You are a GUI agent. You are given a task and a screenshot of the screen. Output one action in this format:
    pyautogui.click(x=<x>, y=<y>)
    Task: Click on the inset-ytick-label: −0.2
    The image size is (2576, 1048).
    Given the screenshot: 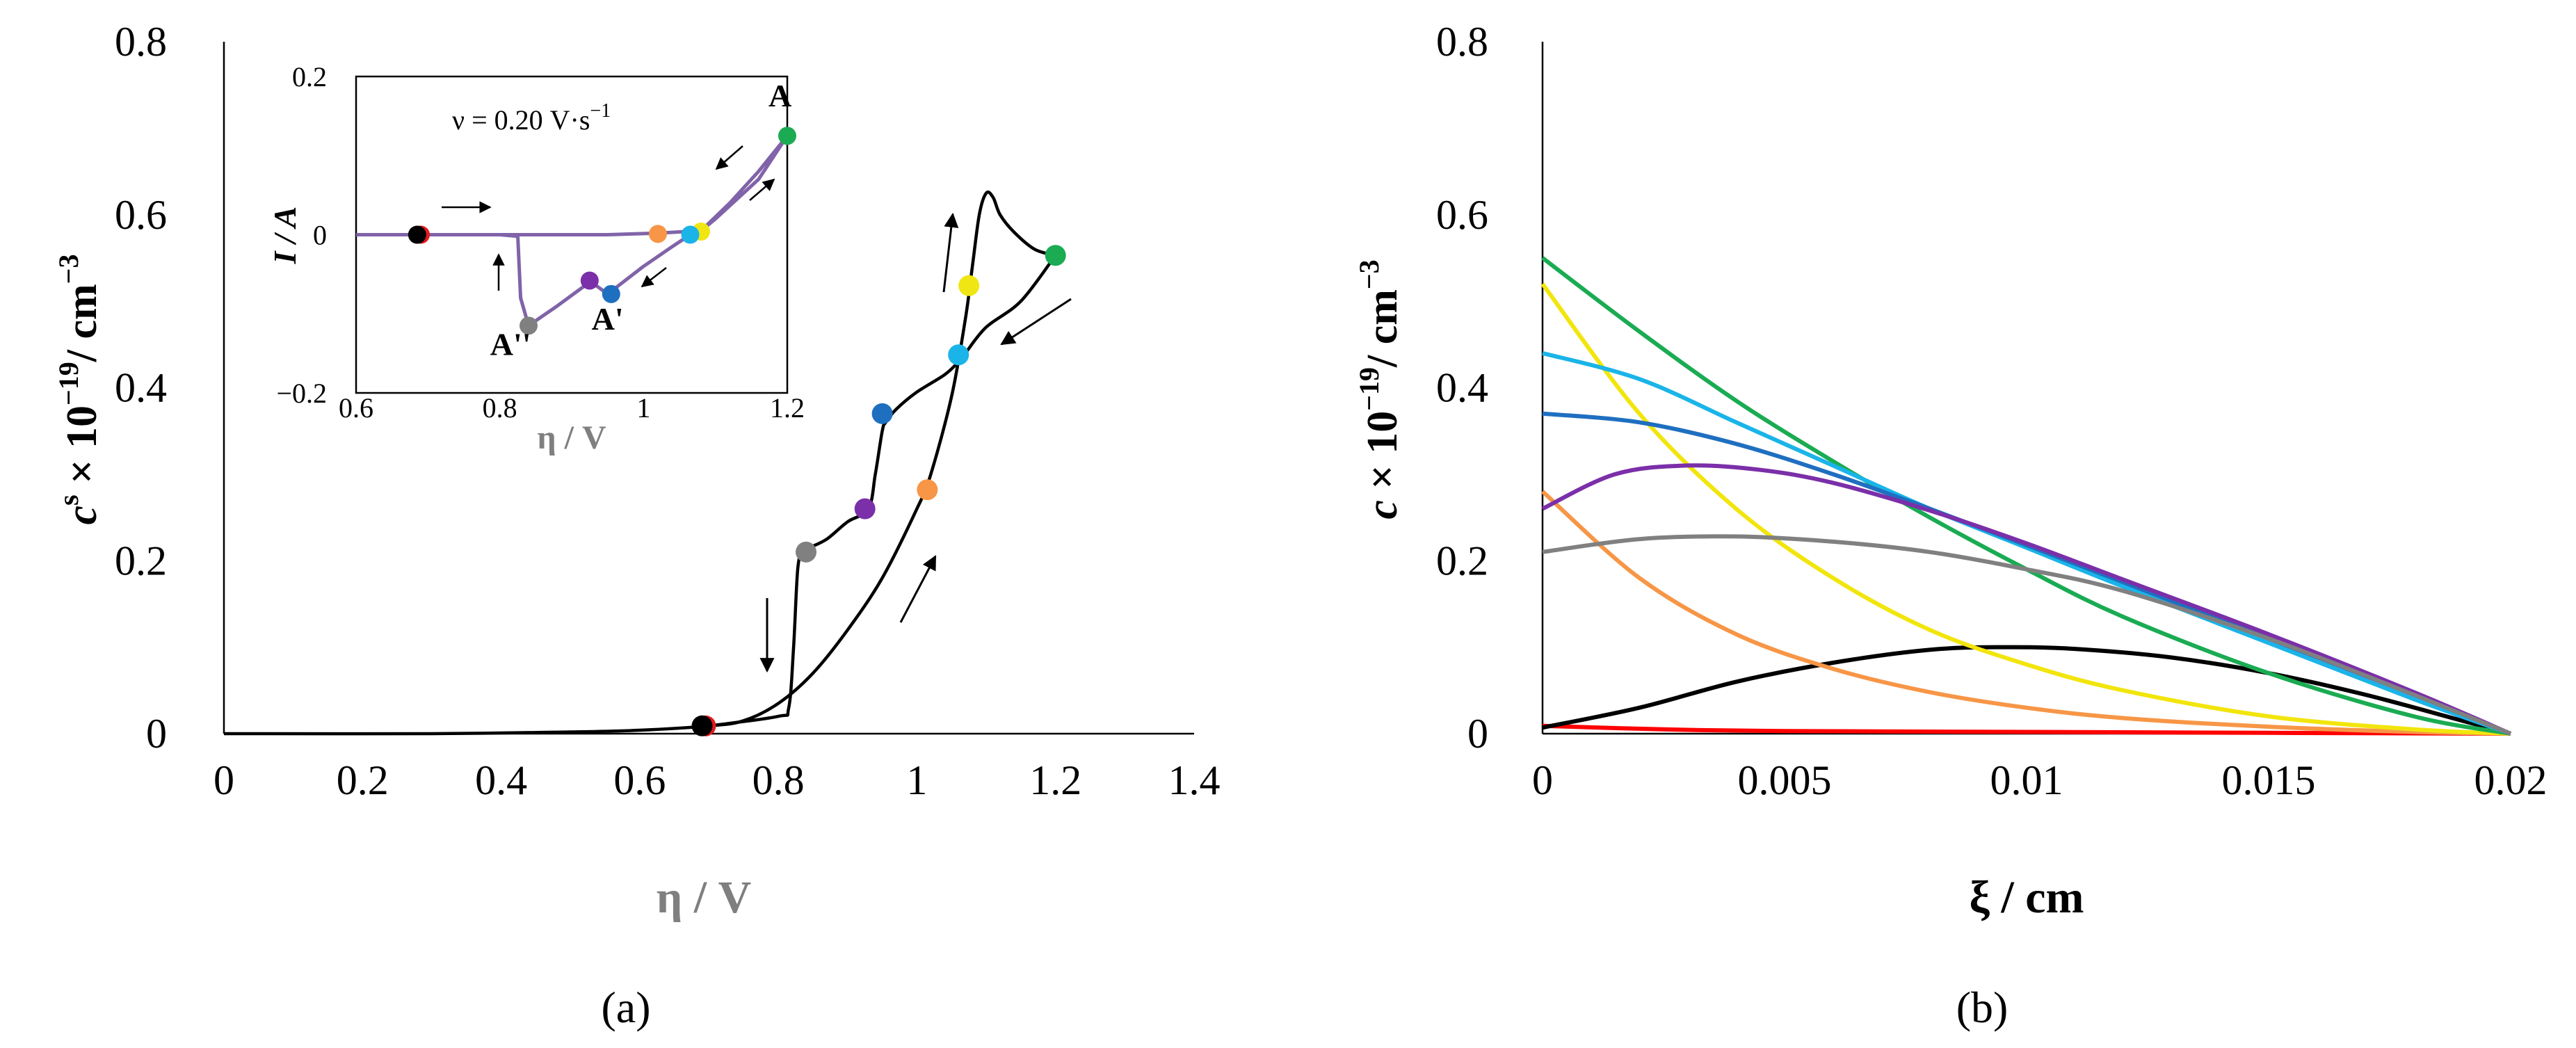 What is the action you would take?
    pyautogui.click(x=301, y=393)
    